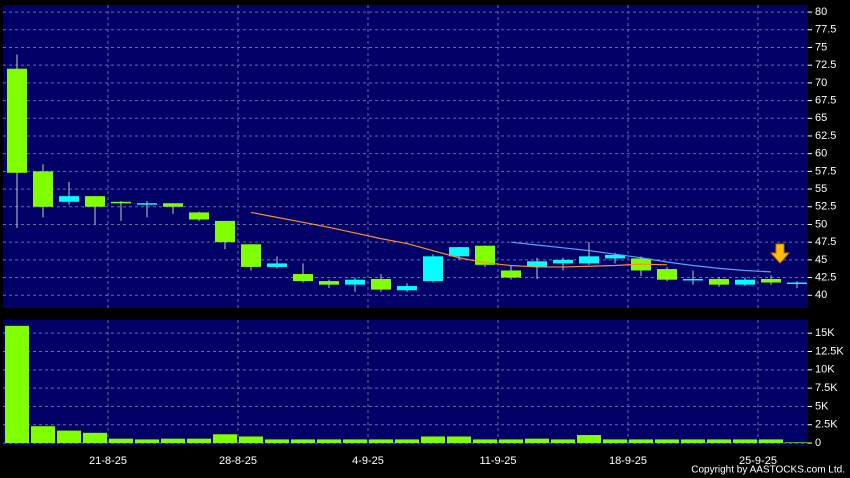  Describe the element at coordinates (825, 171) in the screenshot. I see `y-tick-label: 57.5` at that location.